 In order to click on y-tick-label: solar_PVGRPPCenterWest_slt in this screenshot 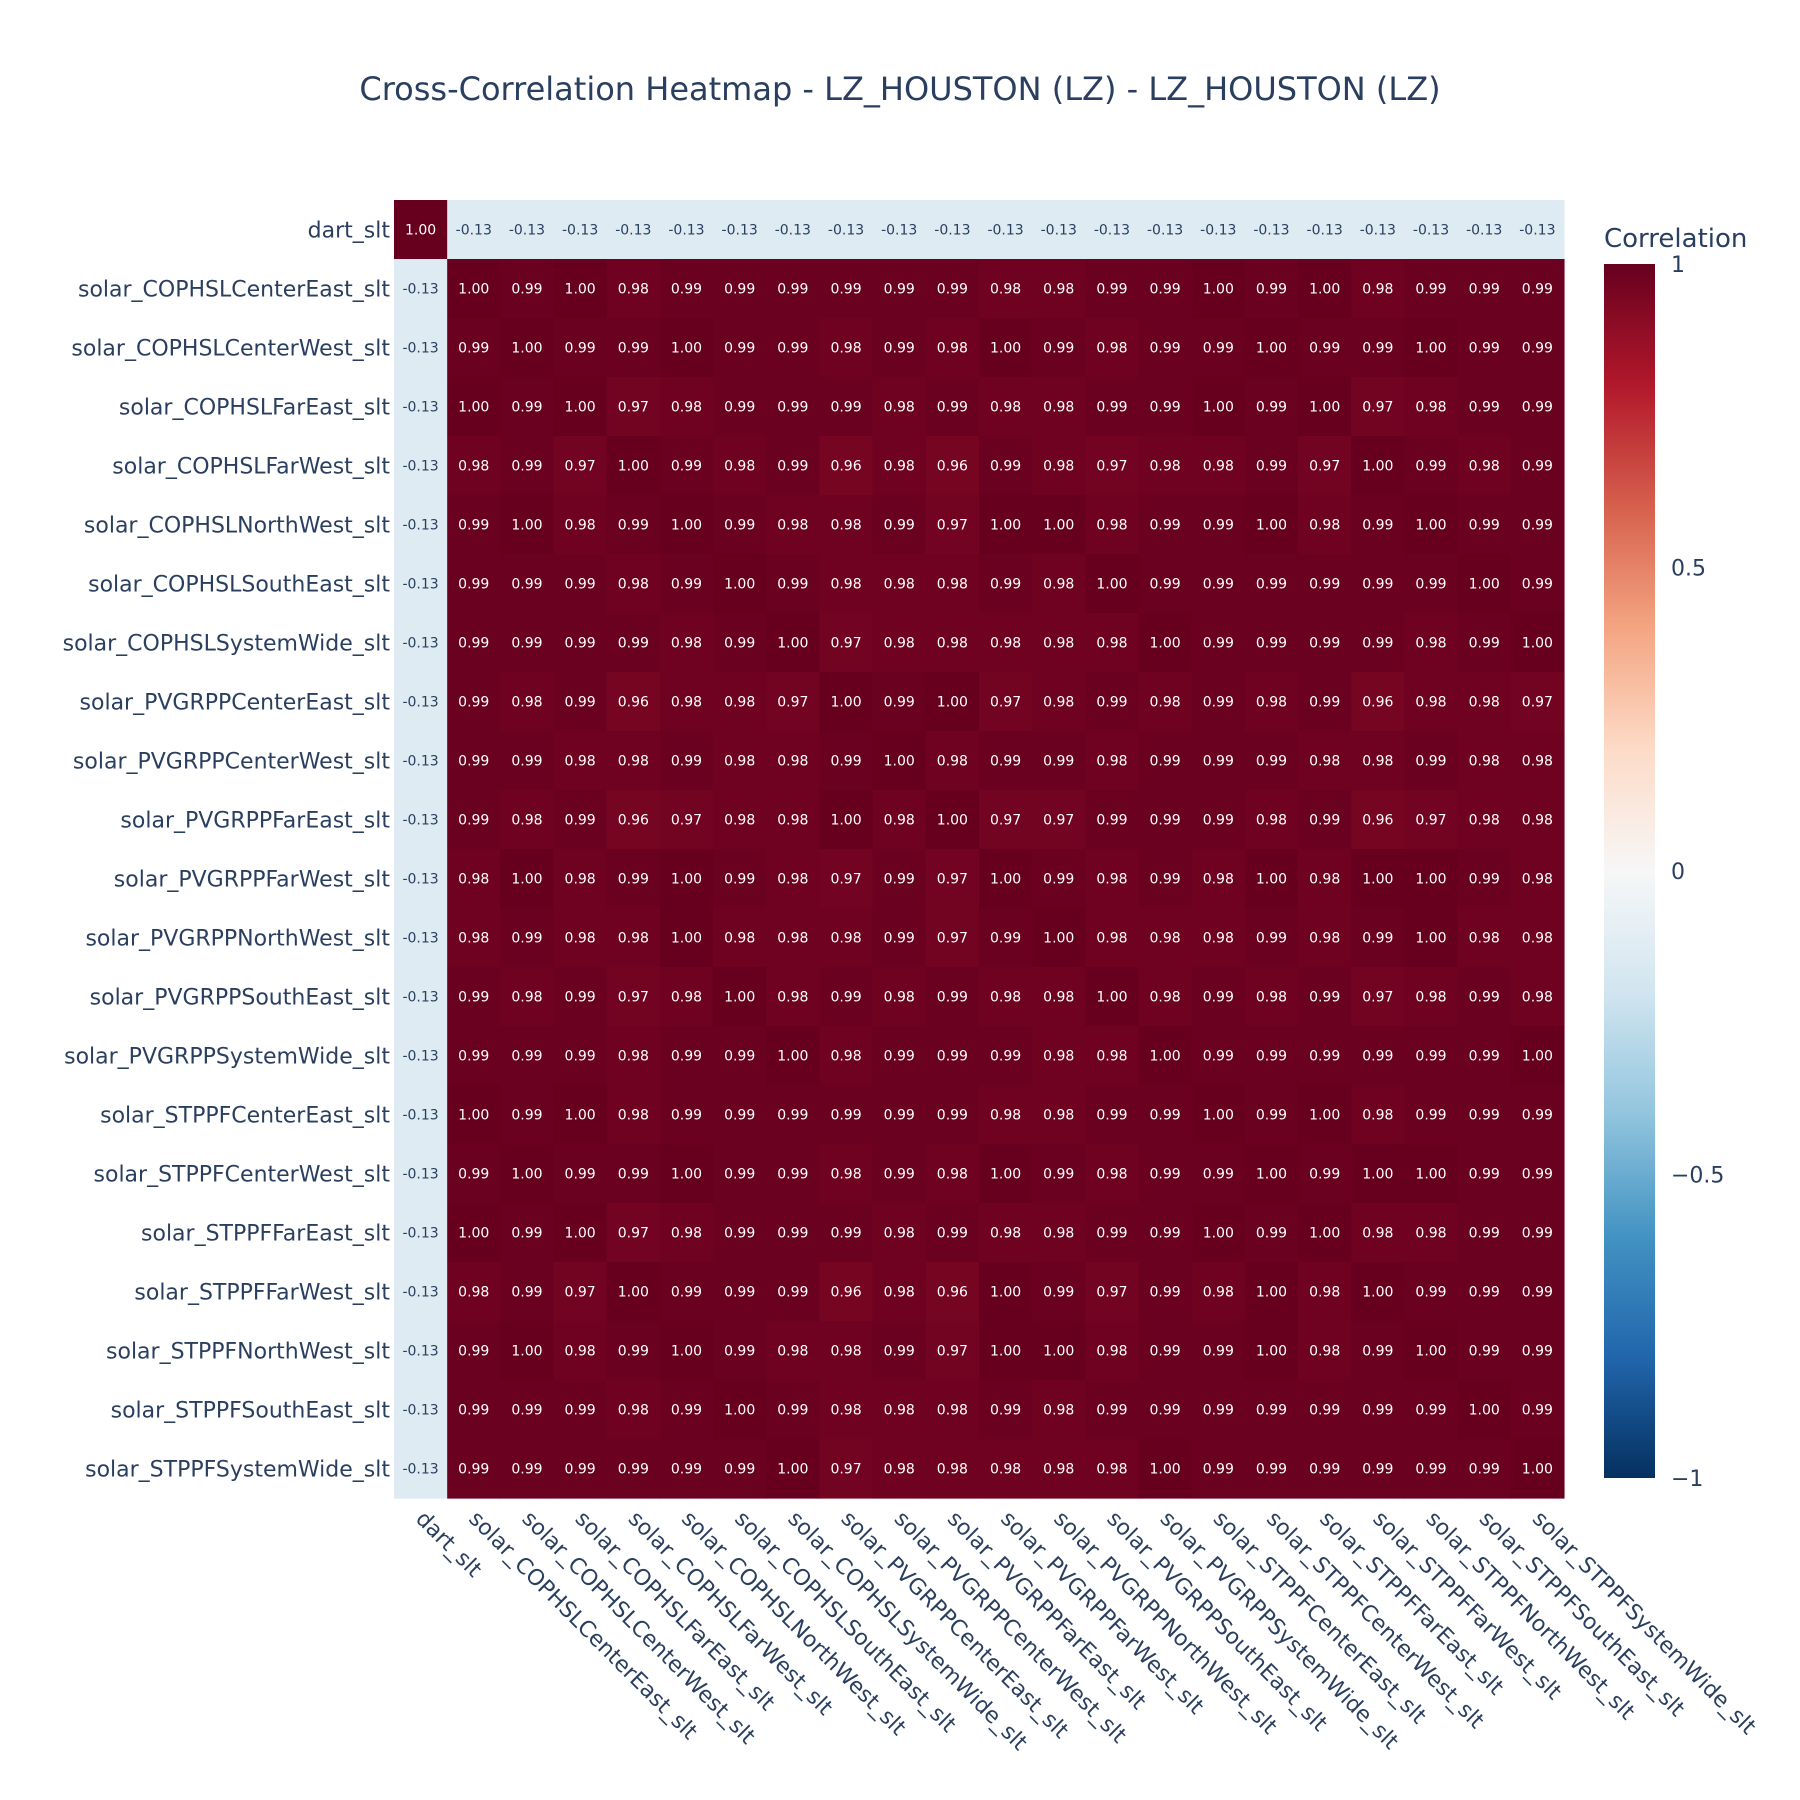, I will do `click(231, 762)`.